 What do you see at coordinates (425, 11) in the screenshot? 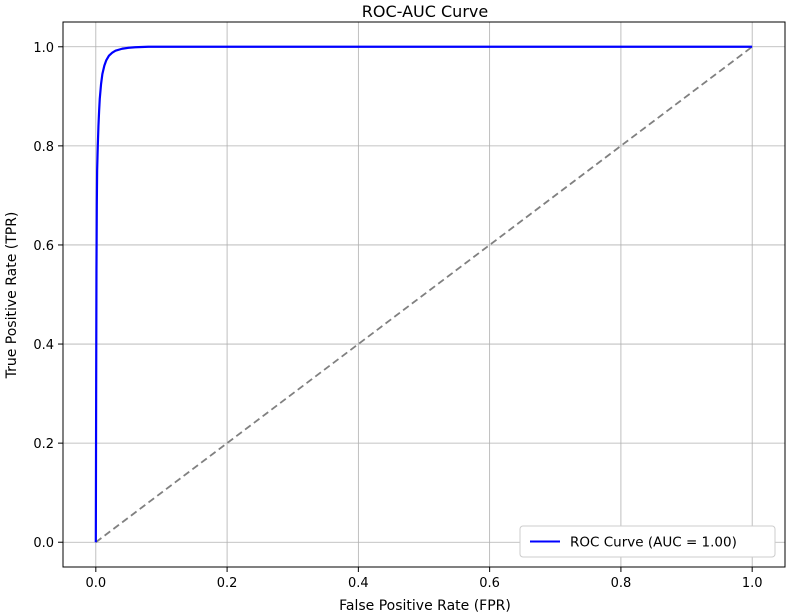
I see `chart-title: ROC-AUC Curve` at bounding box center [425, 11].